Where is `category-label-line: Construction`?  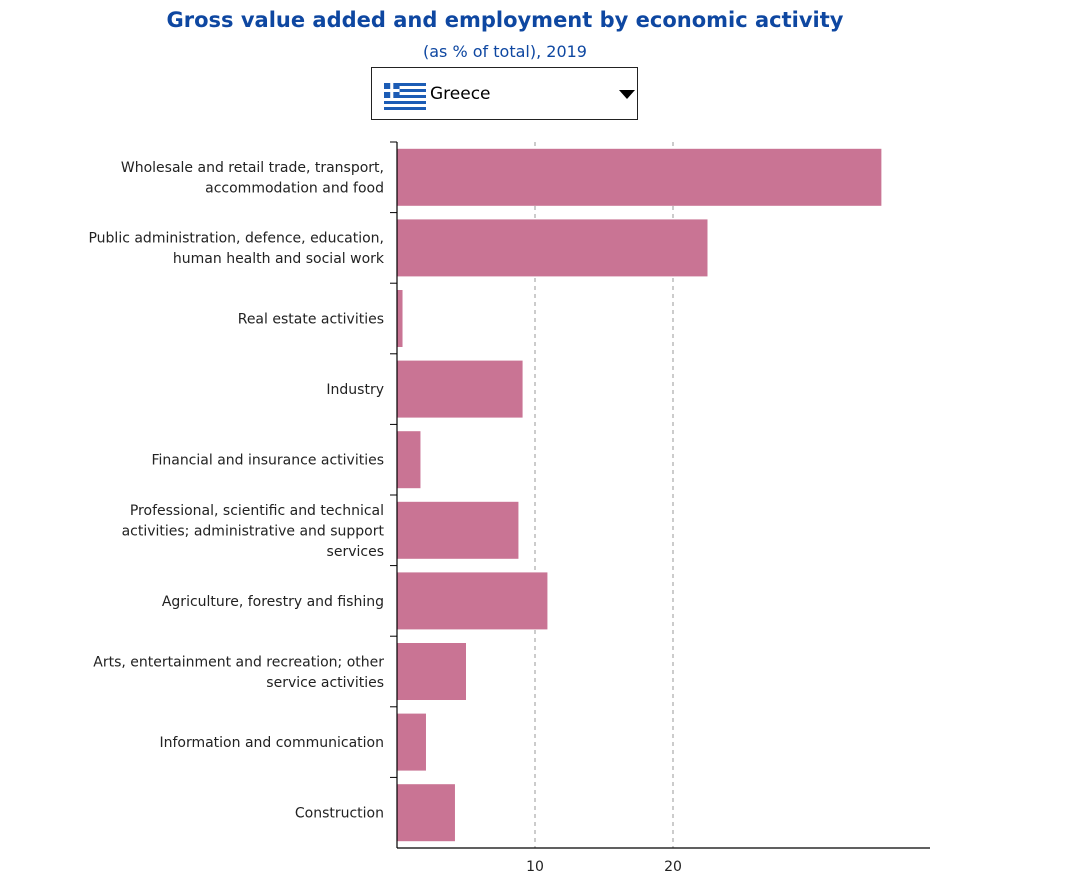
category-label-line: Construction is located at coordinates (339, 814).